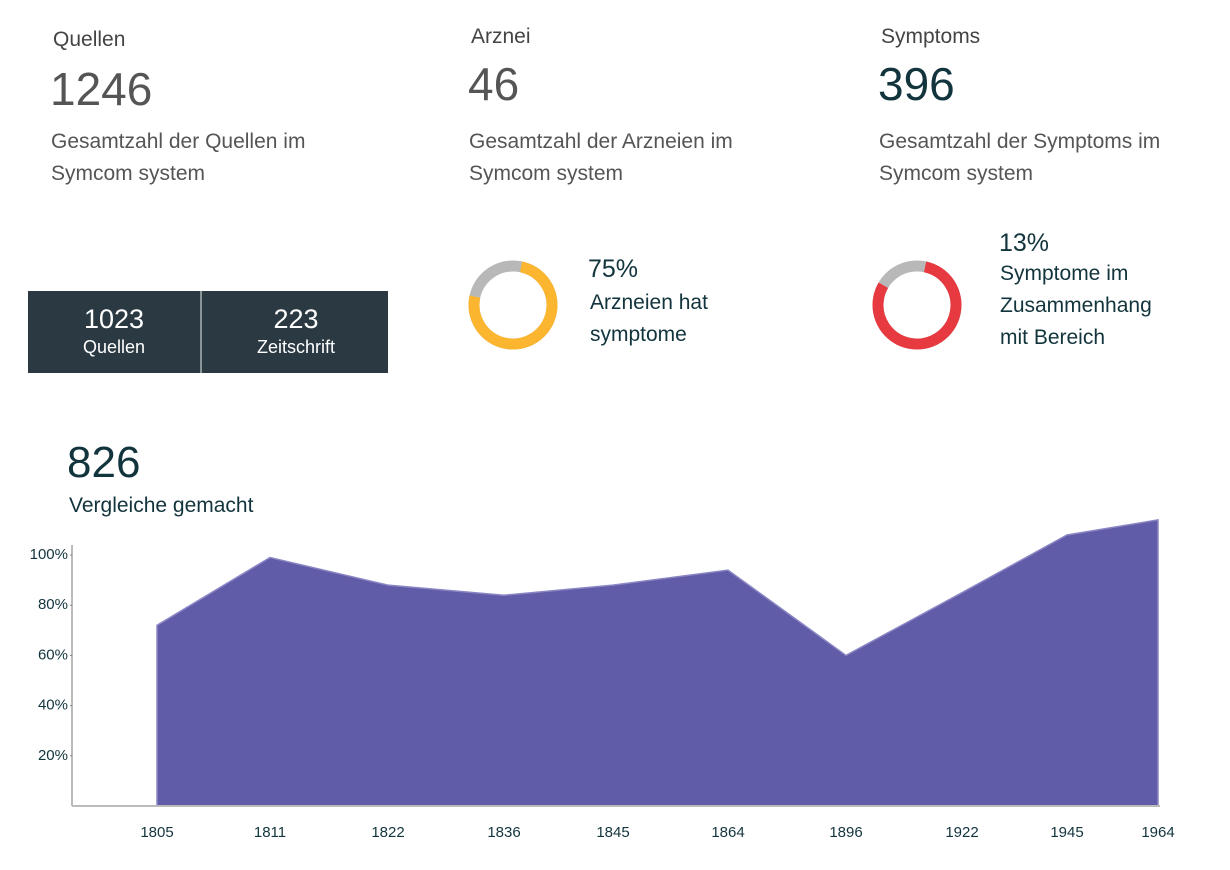 The height and width of the screenshot is (870, 1230). Describe the element at coordinates (53, 755) in the screenshot. I see `y-tick-label: 20%` at that location.